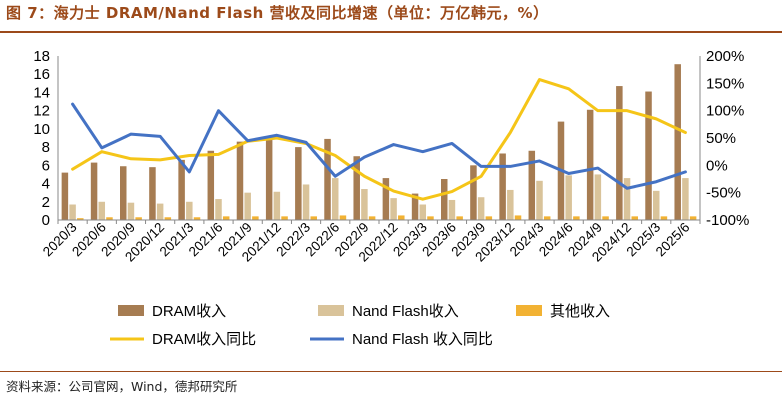 The image size is (782, 408). Describe the element at coordinates (723, 193) in the screenshot. I see `right-tick-label: -50%` at that location.